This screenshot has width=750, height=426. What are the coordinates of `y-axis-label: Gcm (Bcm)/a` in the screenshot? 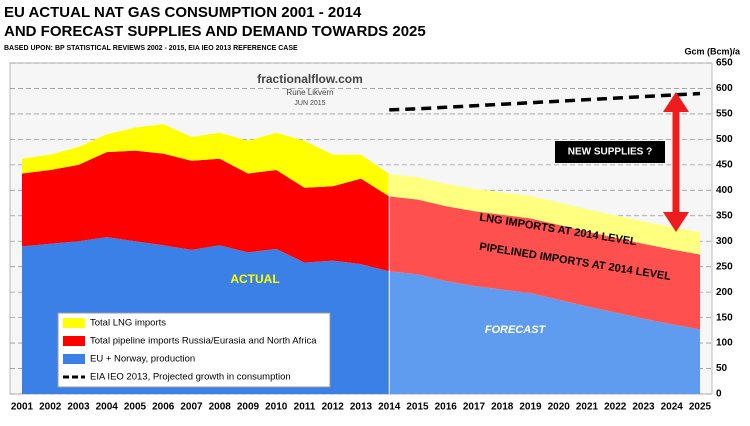 It's located at (712, 51).